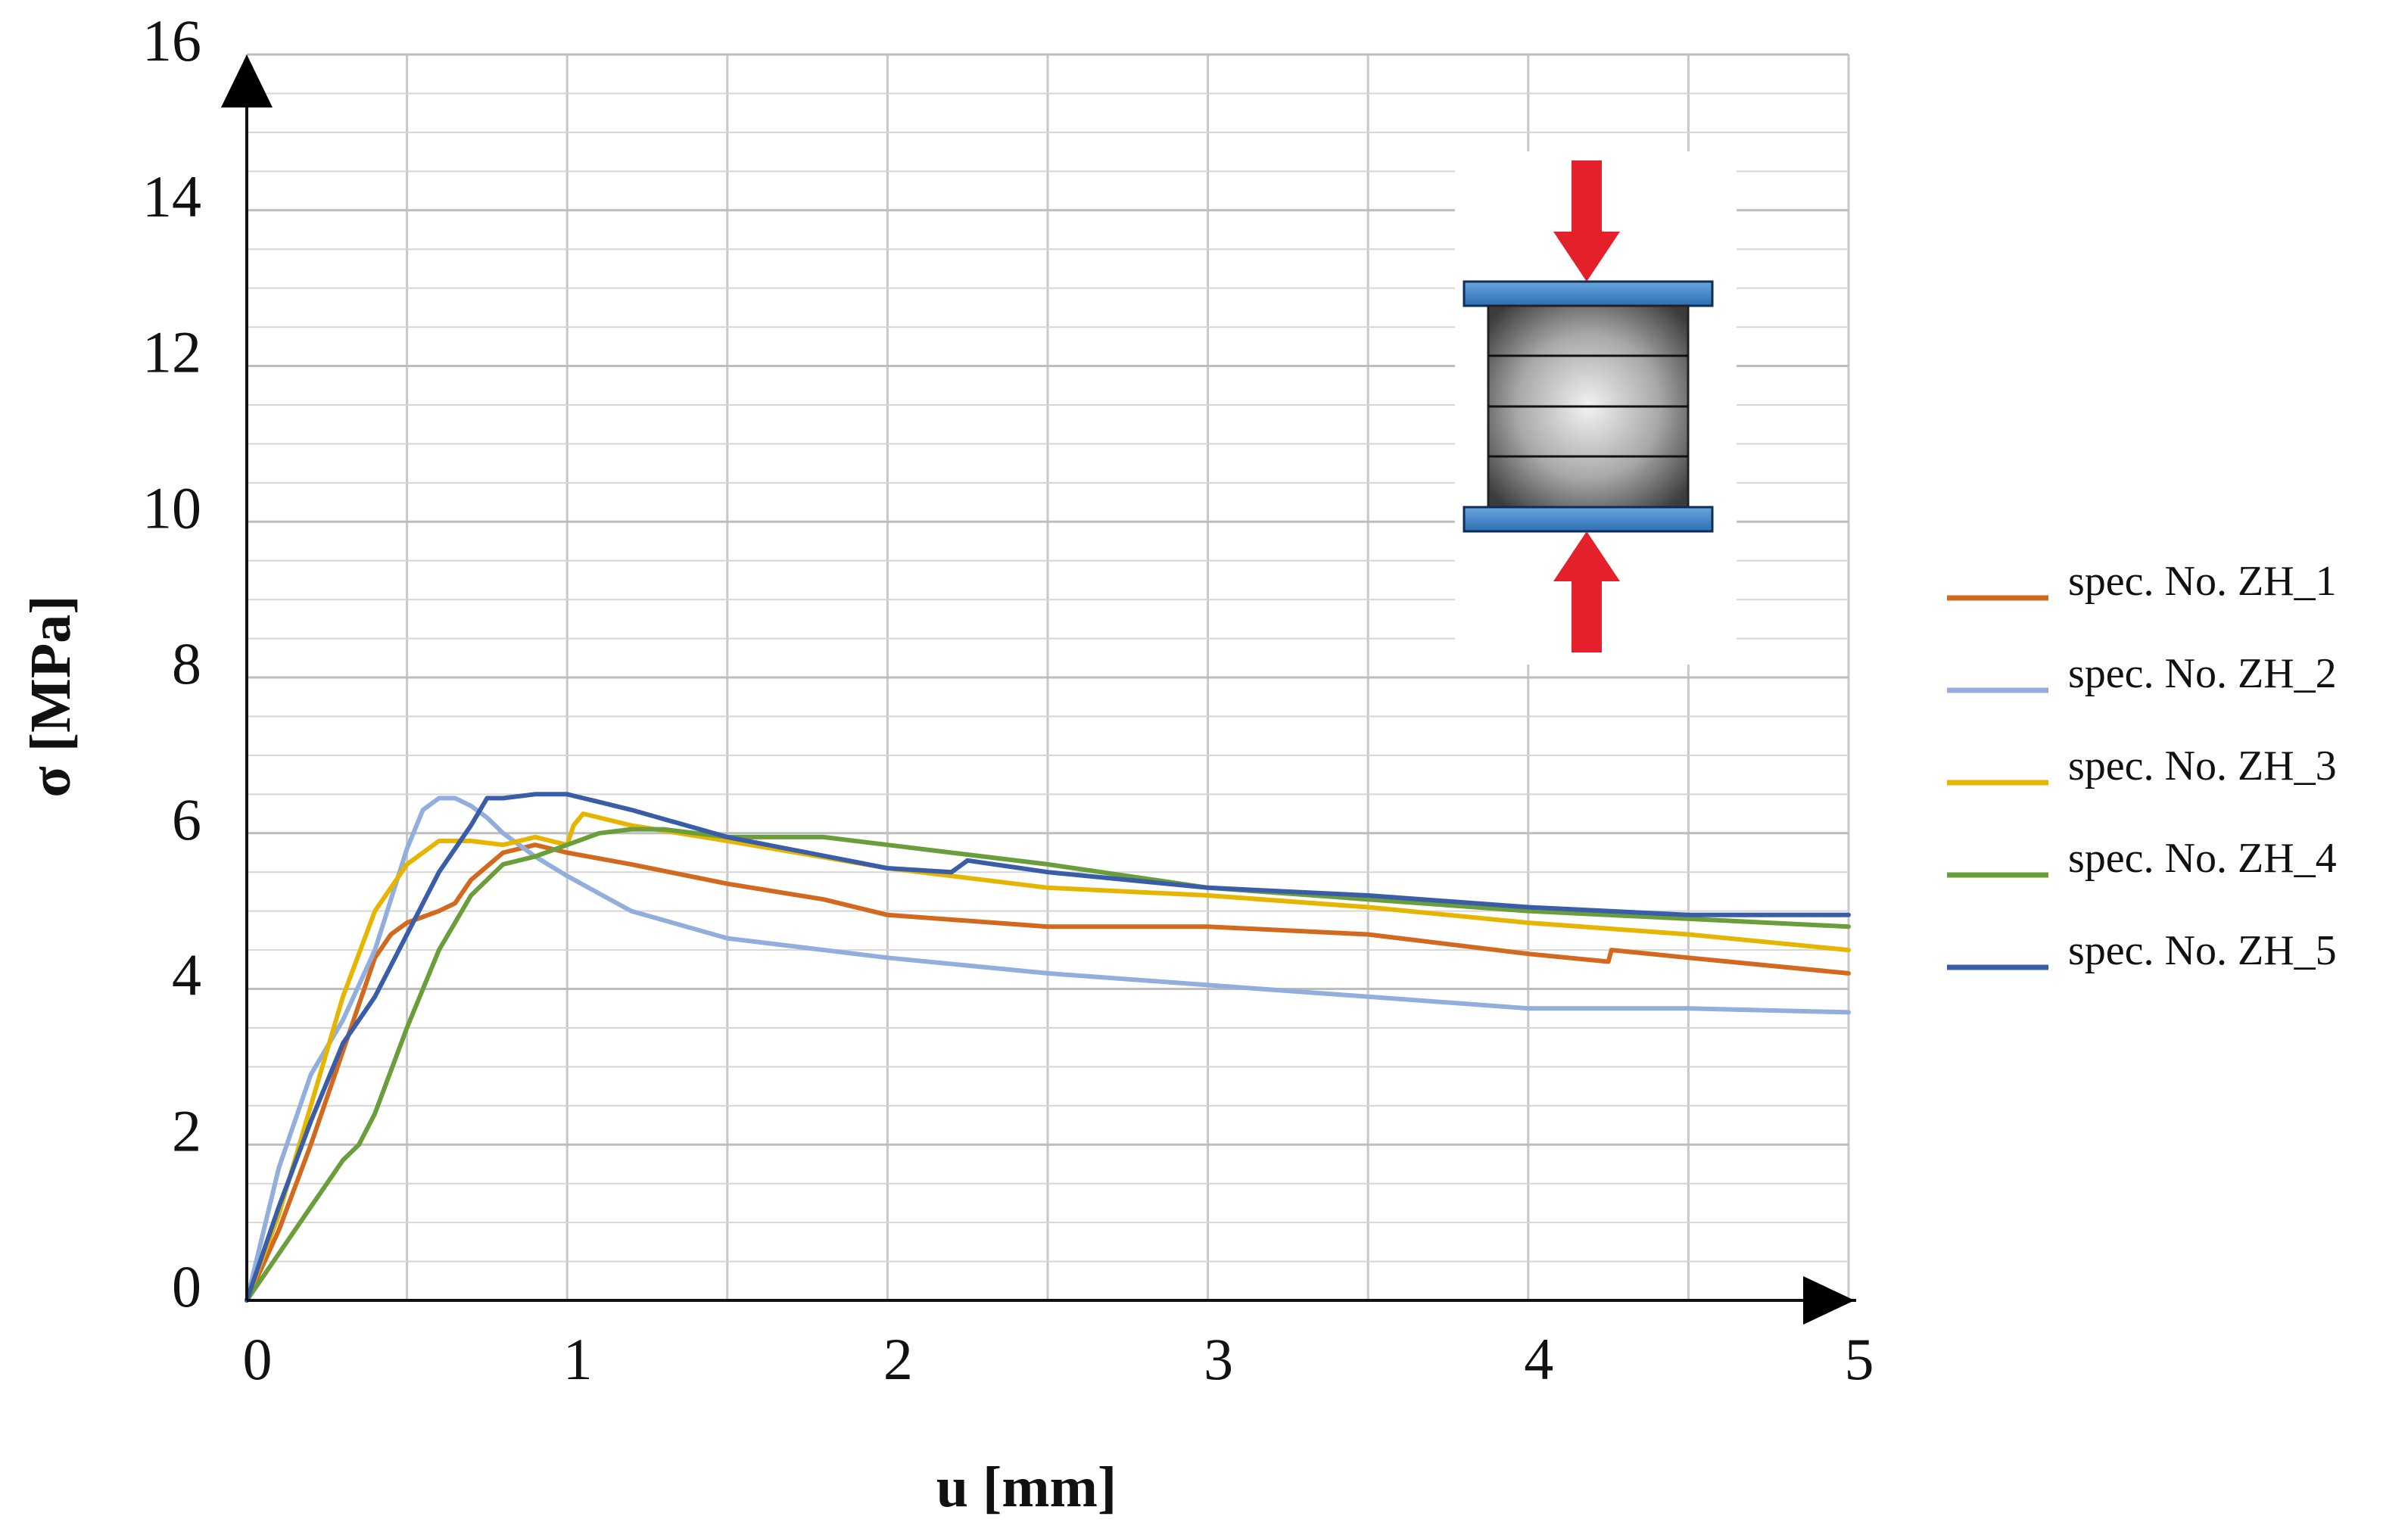 The image size is (2408, 1532). What do you see at coordinates (258, 1359) in the screenshot?
I see `x-tick-label: 0` at bounding box center [258, 1359].